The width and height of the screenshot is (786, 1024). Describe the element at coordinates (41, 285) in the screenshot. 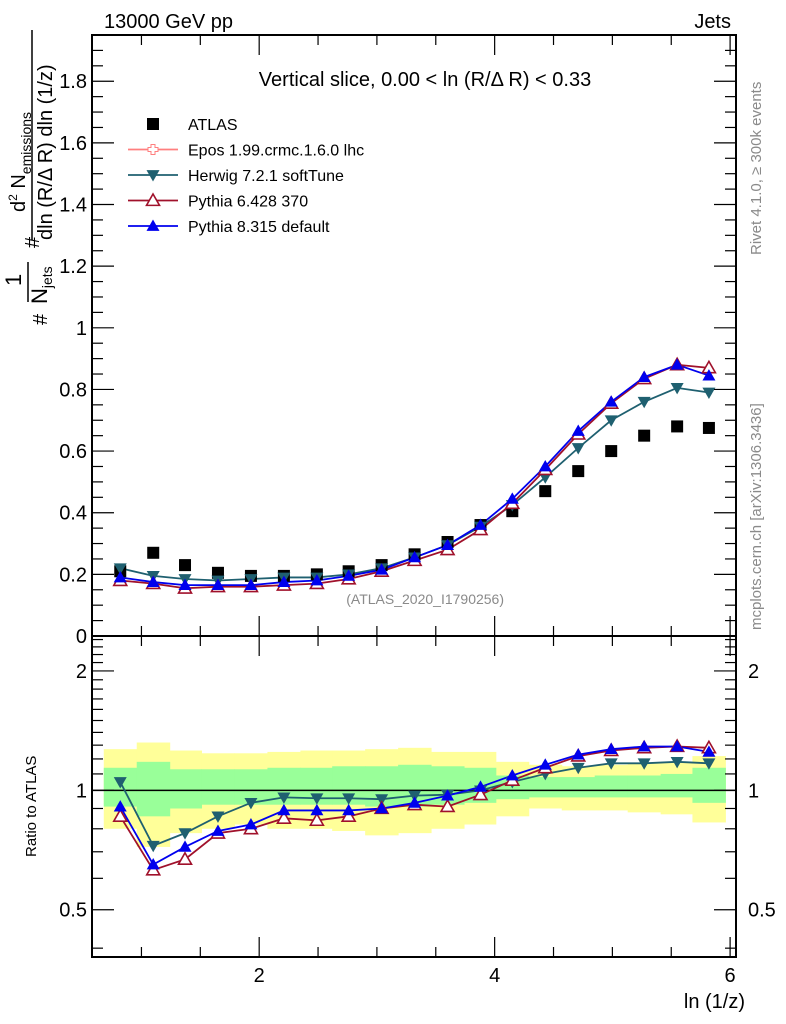

I see `y-label-njets: Njets` at that location.